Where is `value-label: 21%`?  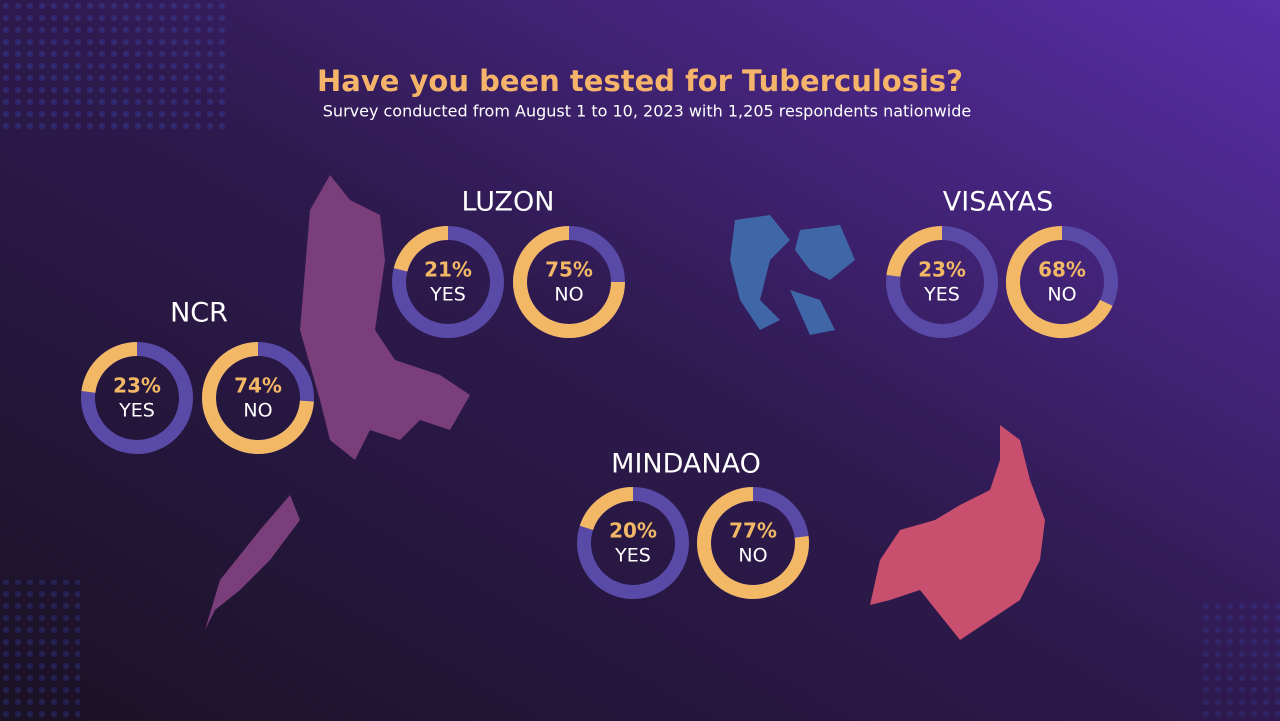
value-label: 21% is located at coordinates (448, 270).